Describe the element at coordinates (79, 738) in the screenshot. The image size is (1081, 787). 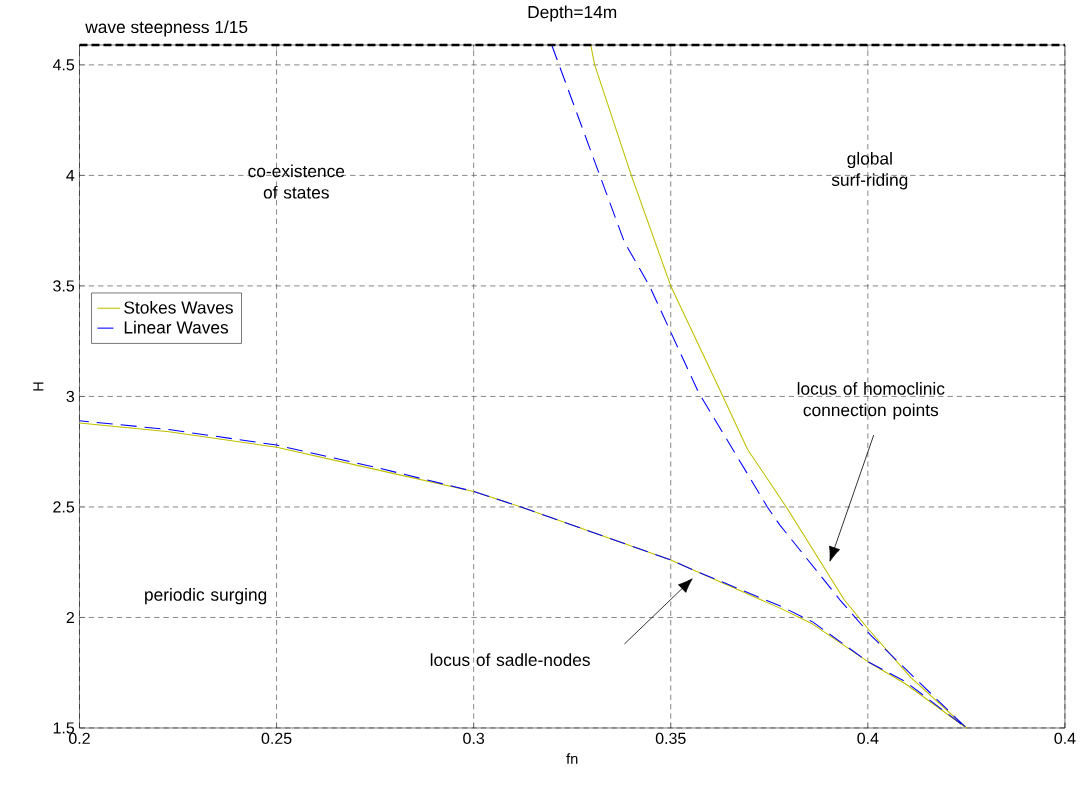
I see `x-tick-label: 0.2` at that location.